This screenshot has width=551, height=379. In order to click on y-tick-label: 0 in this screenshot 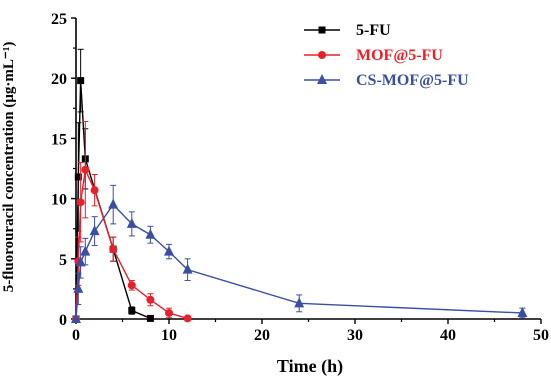, I will do `click(63, 320)`.